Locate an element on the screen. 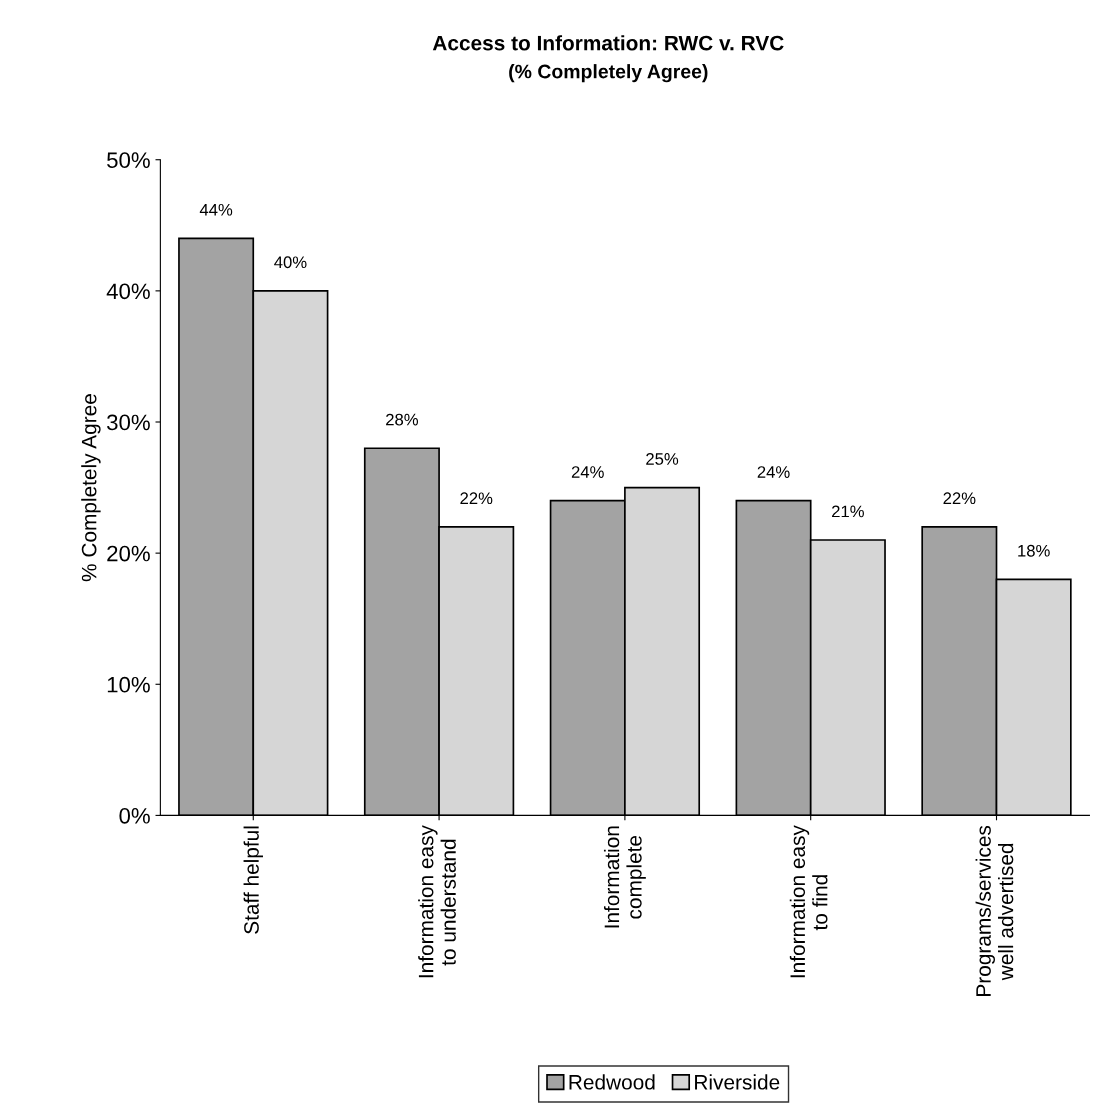 The image size is (1106, 1117). x-tick-label: Information easy to understand is located at coordinates (437, 901).